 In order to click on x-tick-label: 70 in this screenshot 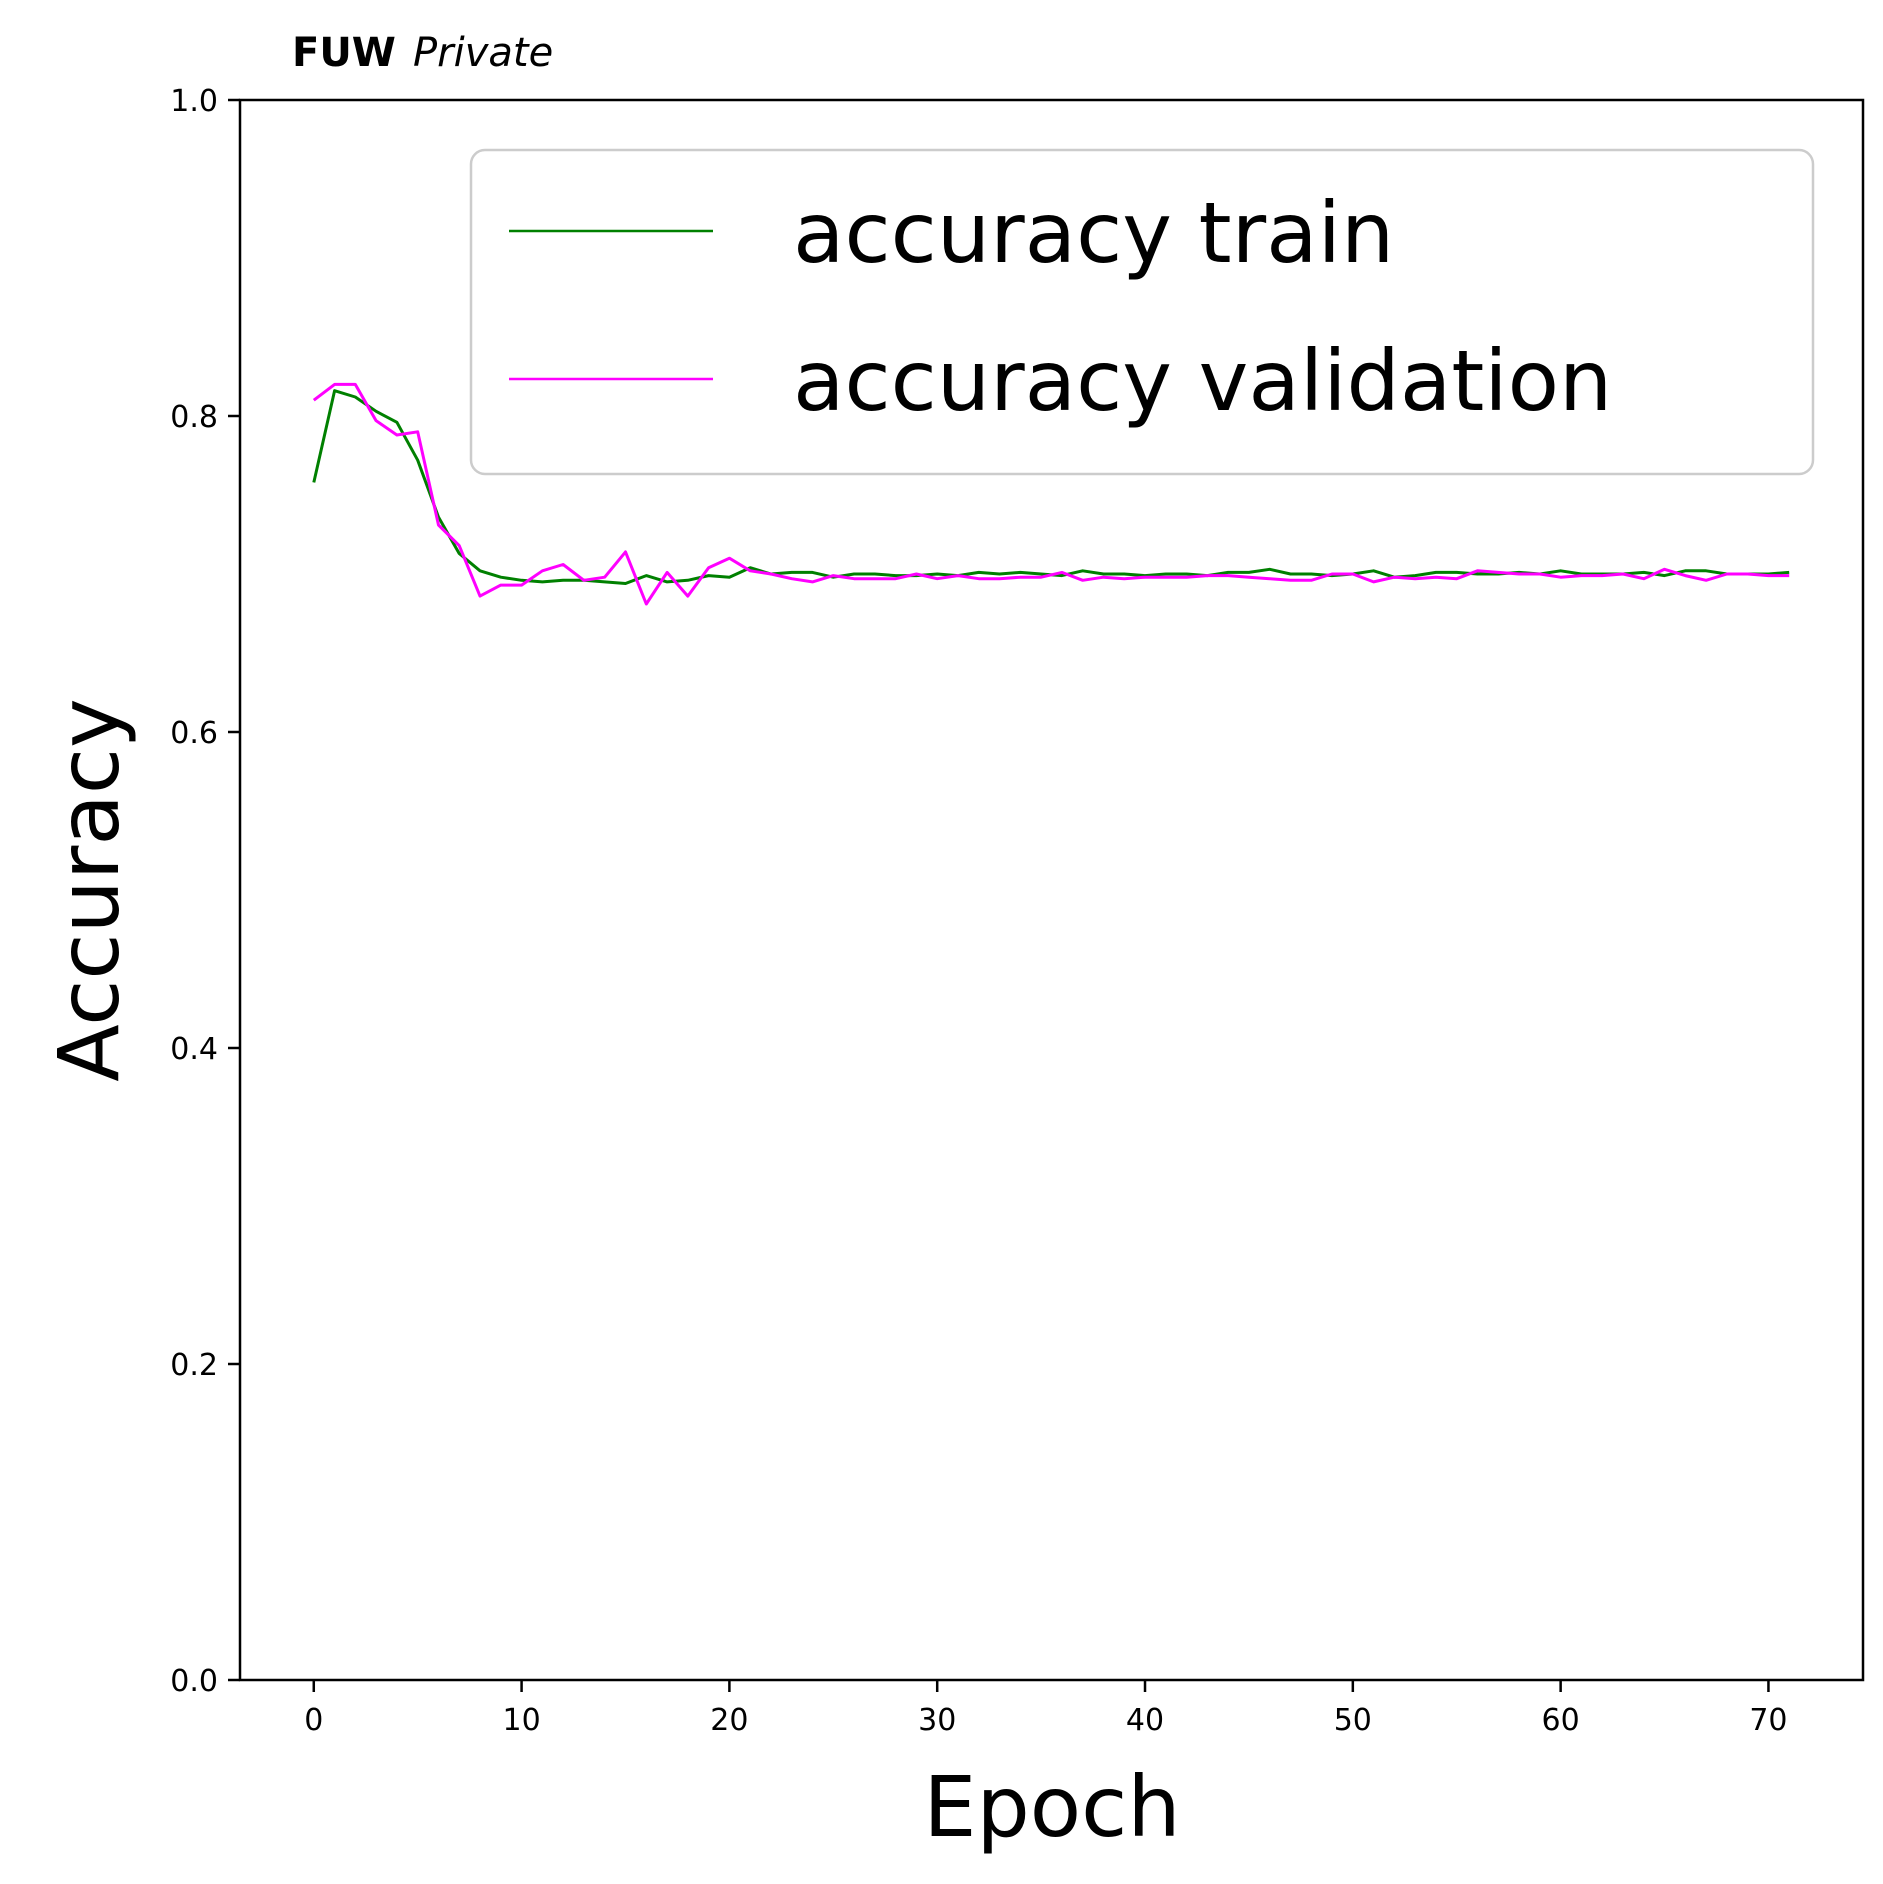, I will do `click(1768, 1720)`.